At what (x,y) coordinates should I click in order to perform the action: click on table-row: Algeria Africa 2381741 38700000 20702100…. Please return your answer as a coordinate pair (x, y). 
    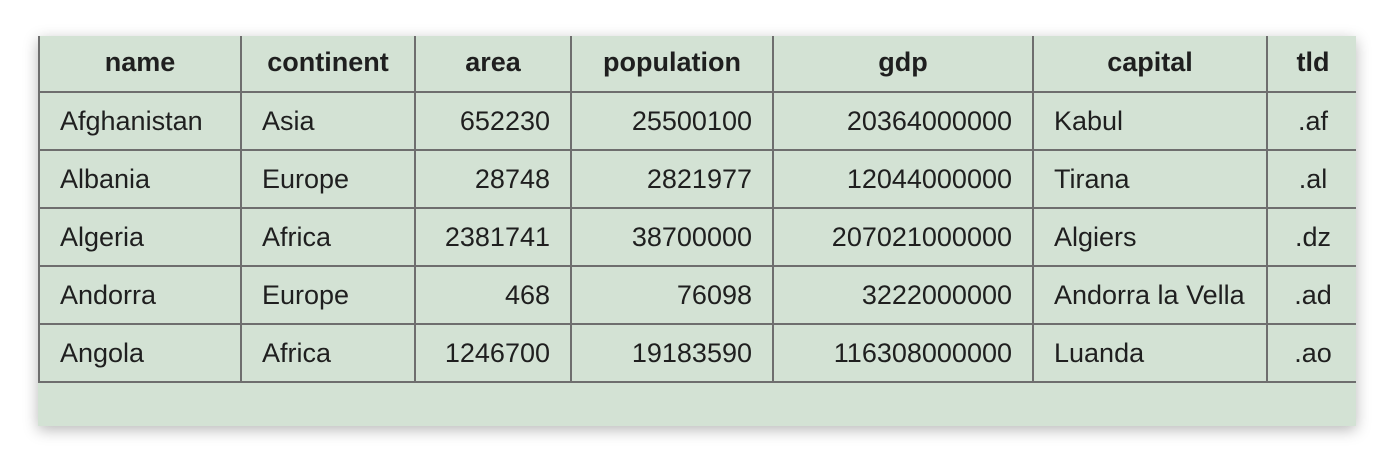
    Looking at the image, I should click on (697, 237).